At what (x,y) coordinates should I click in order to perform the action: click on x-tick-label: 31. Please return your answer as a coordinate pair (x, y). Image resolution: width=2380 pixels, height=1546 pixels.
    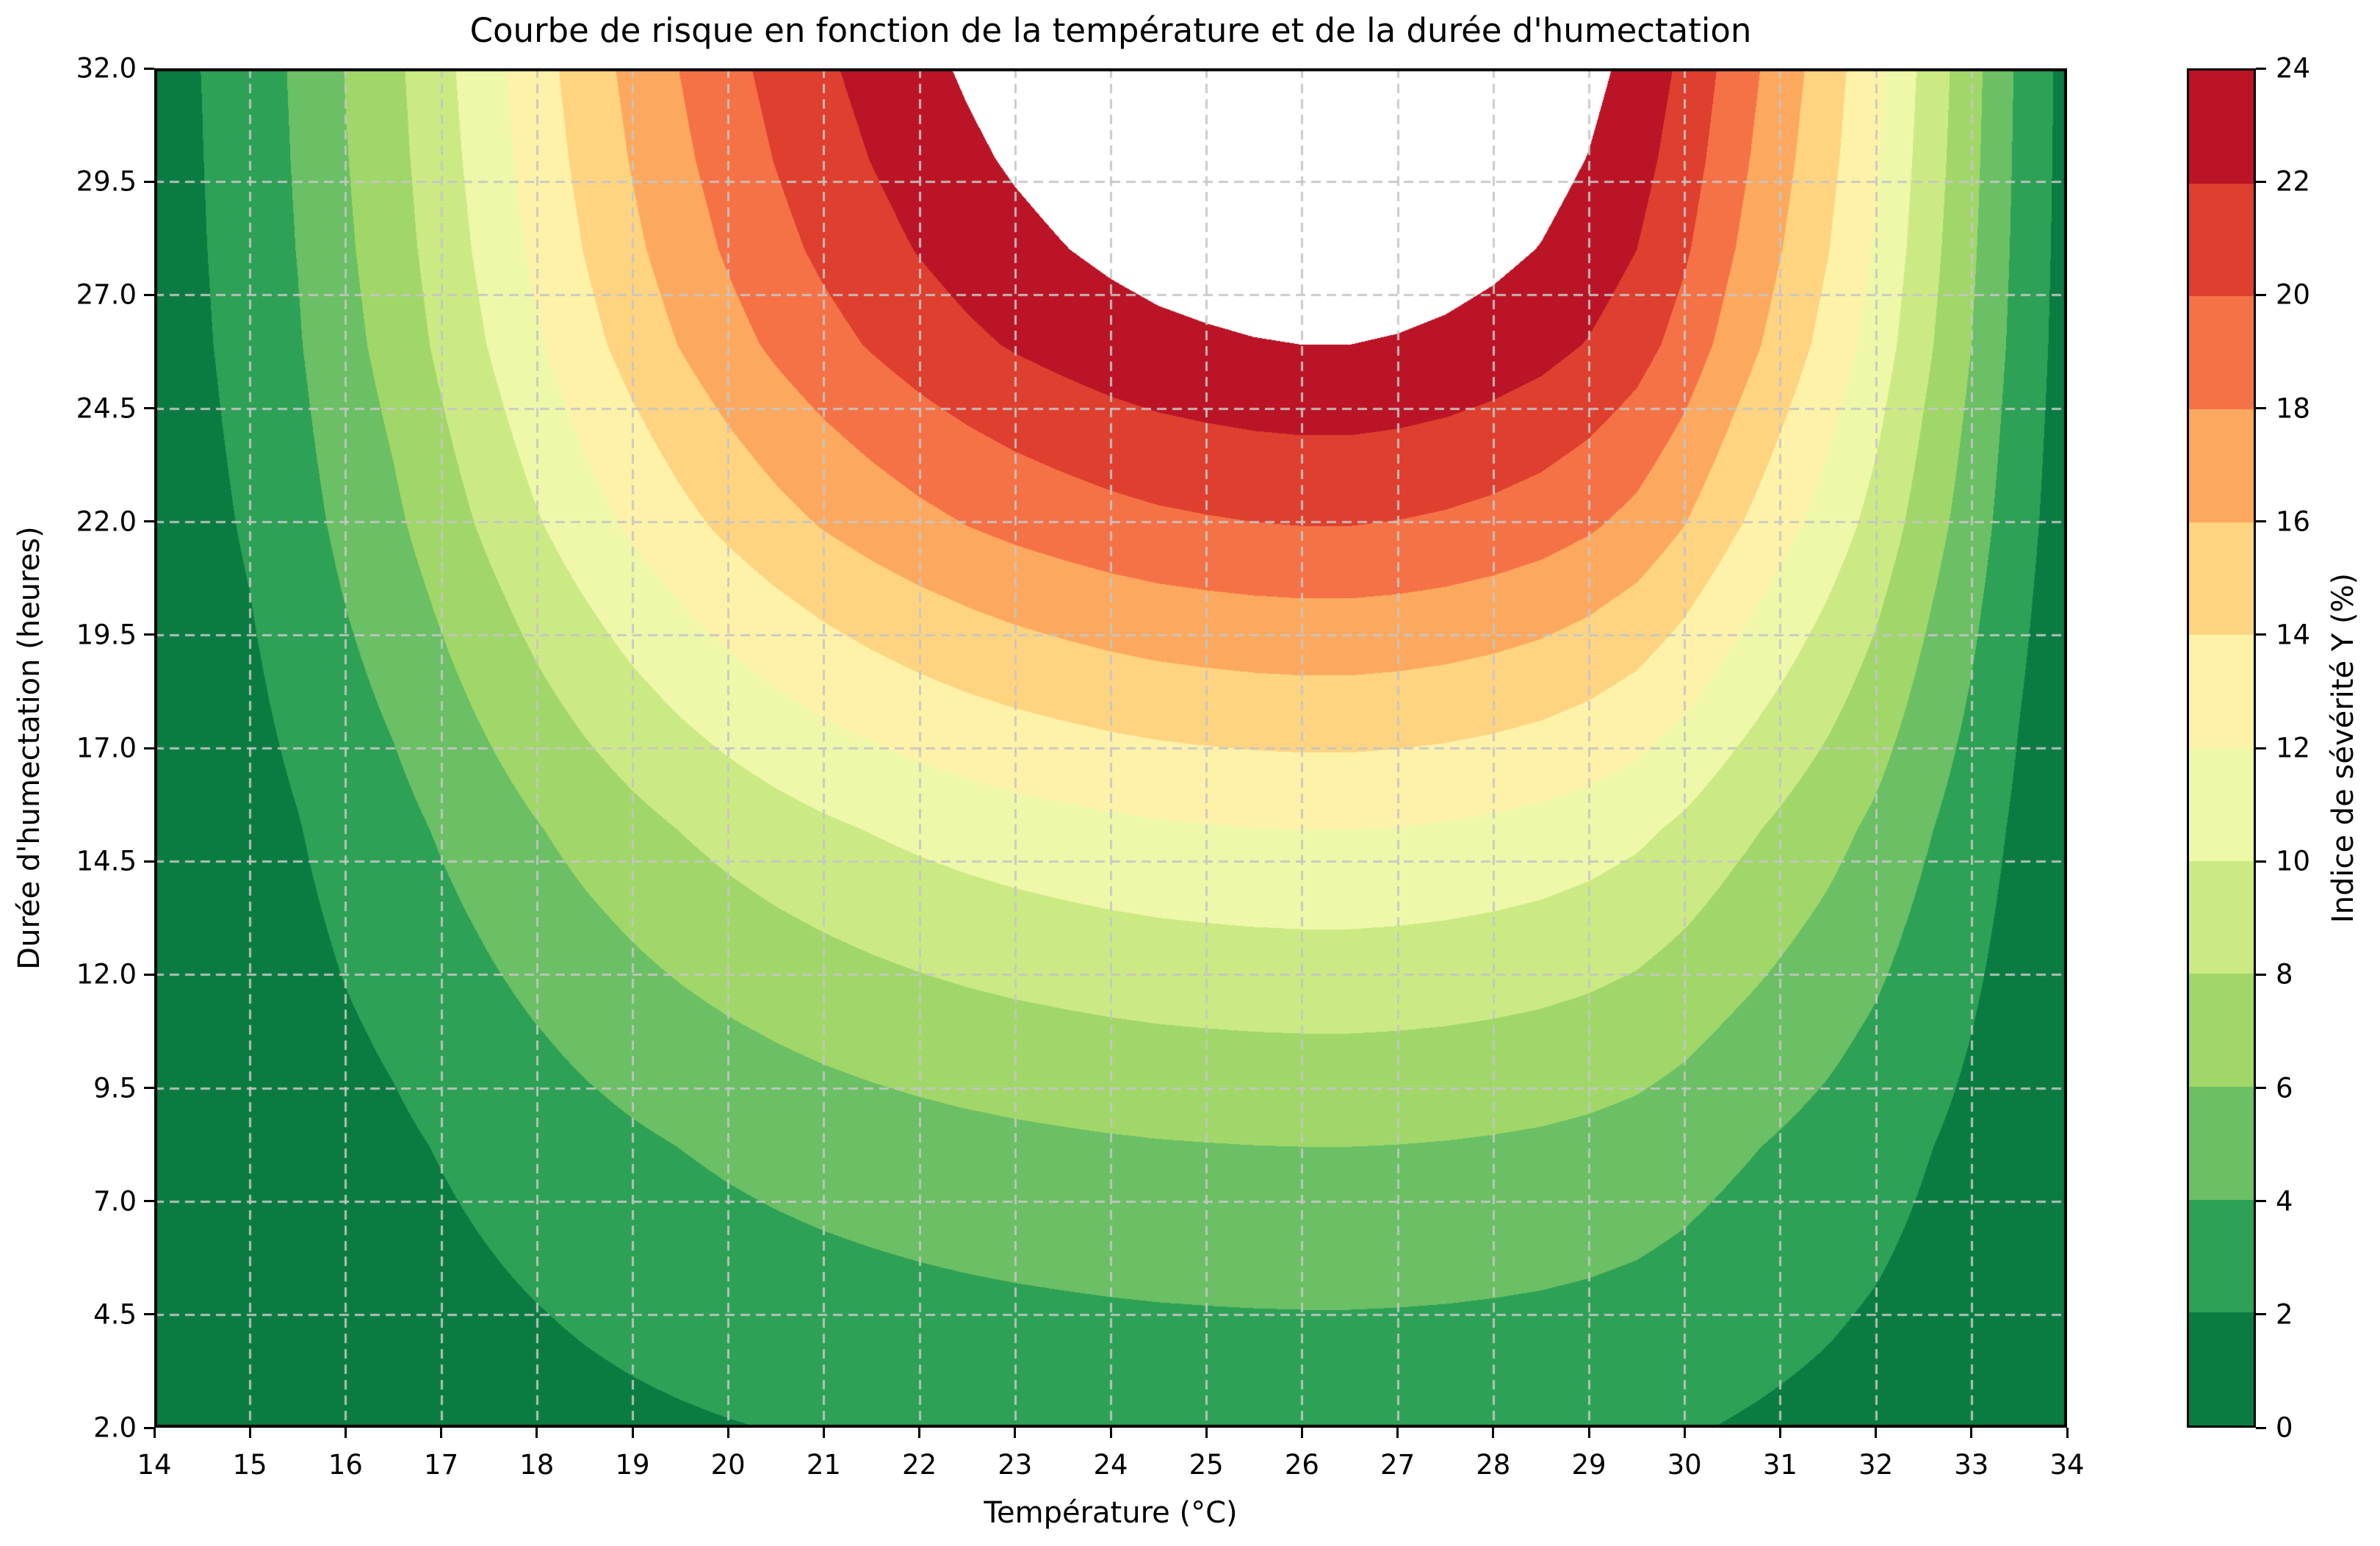
    Looking at the image, I should click on (1779, 1465).